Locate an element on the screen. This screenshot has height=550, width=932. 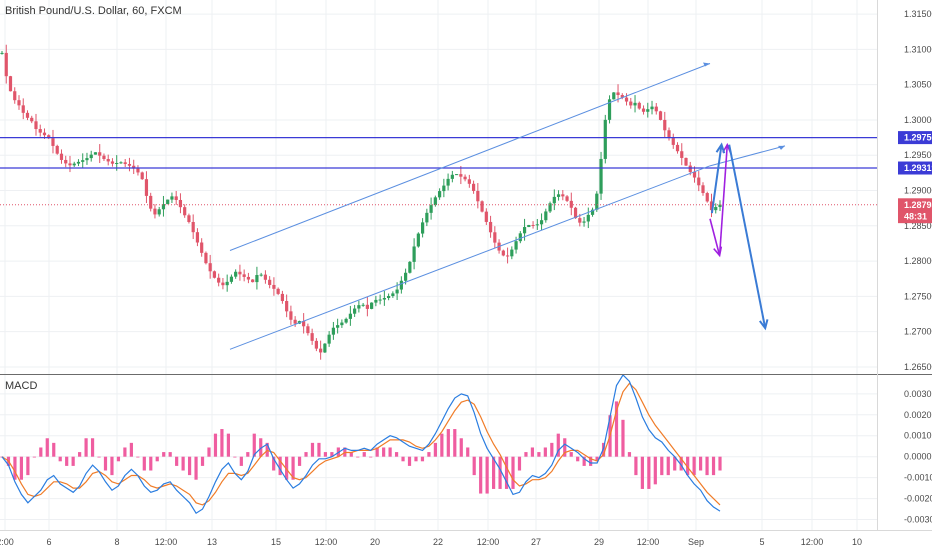
macd-tick-label: 0.0020 is located at coordinates (918, 415).